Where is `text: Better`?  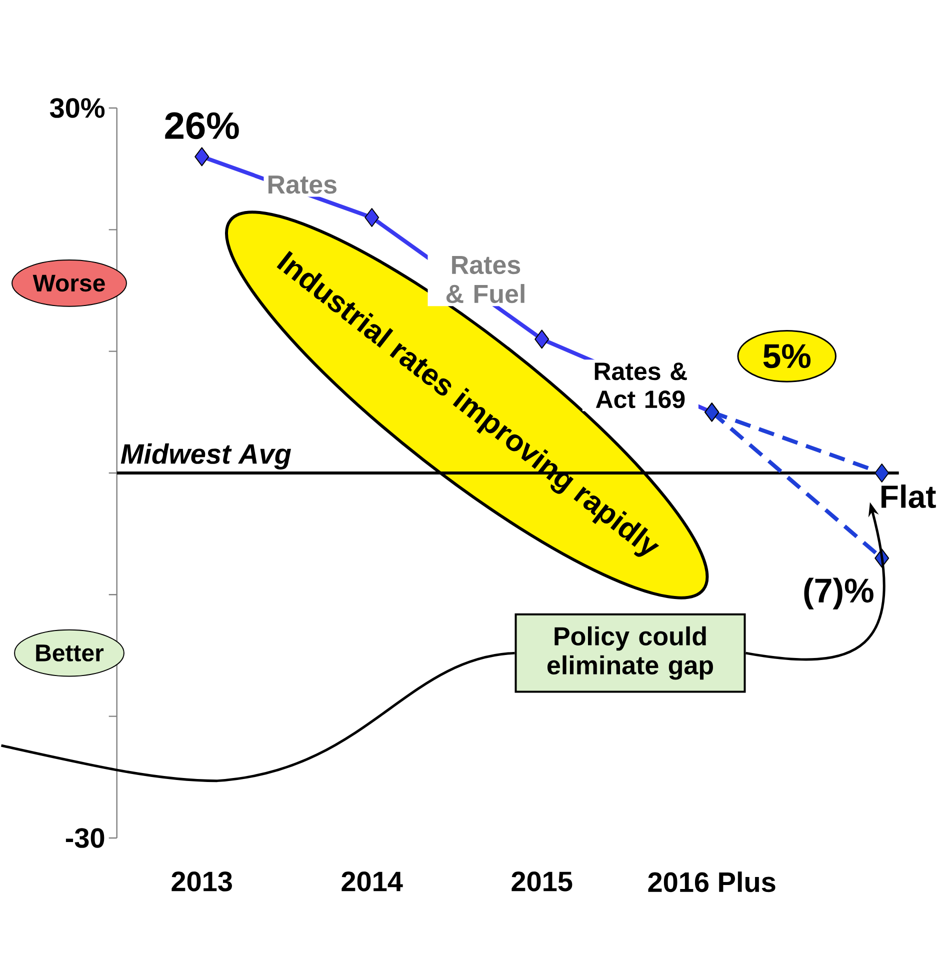
text: Better is located at coordinates (70, 653).